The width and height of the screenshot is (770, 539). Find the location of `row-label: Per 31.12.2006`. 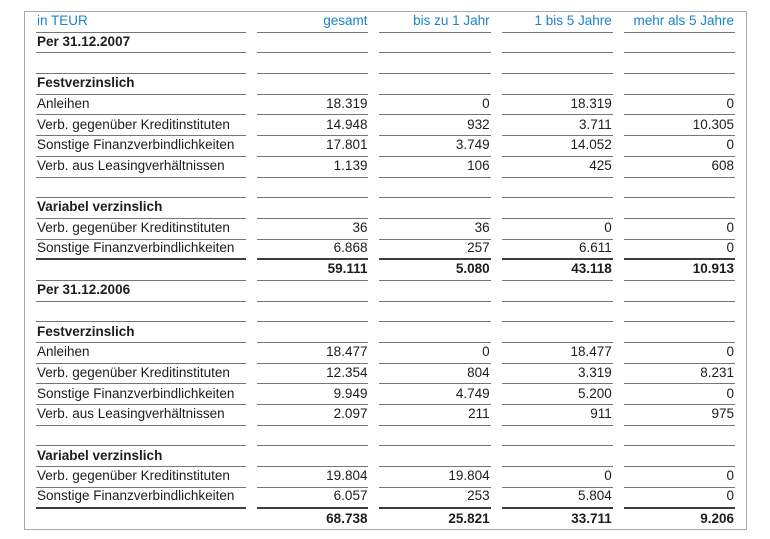

row-label: Per 31.12.2006 is located at coordinates (141, 291).